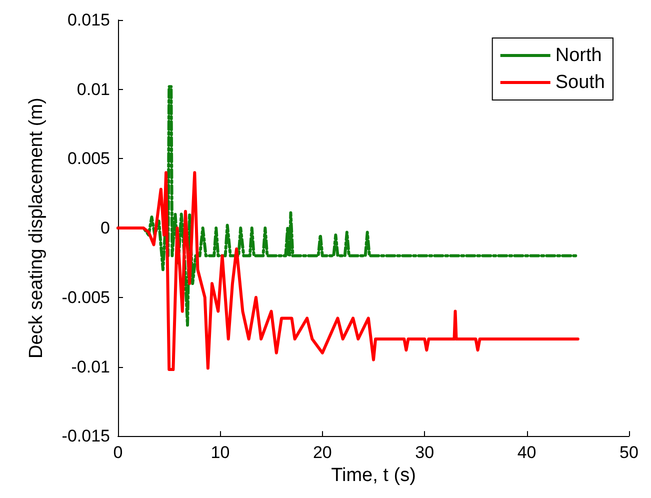  What do you see at coordinates (373, 475) in the screenshot?
I see `x-axis-title: Time, t (s)` at bounding box center [373, 475].